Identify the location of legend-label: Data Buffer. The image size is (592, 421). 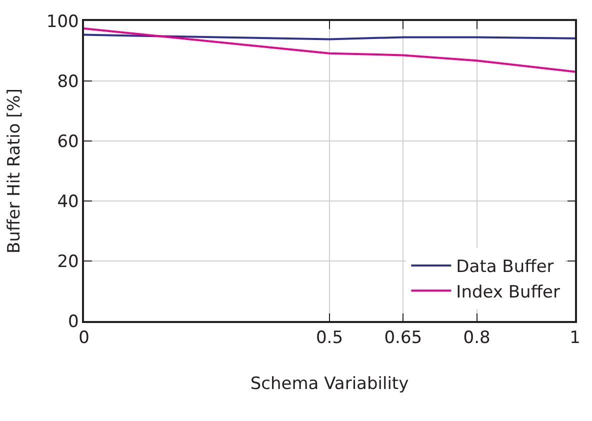
(505, 267).